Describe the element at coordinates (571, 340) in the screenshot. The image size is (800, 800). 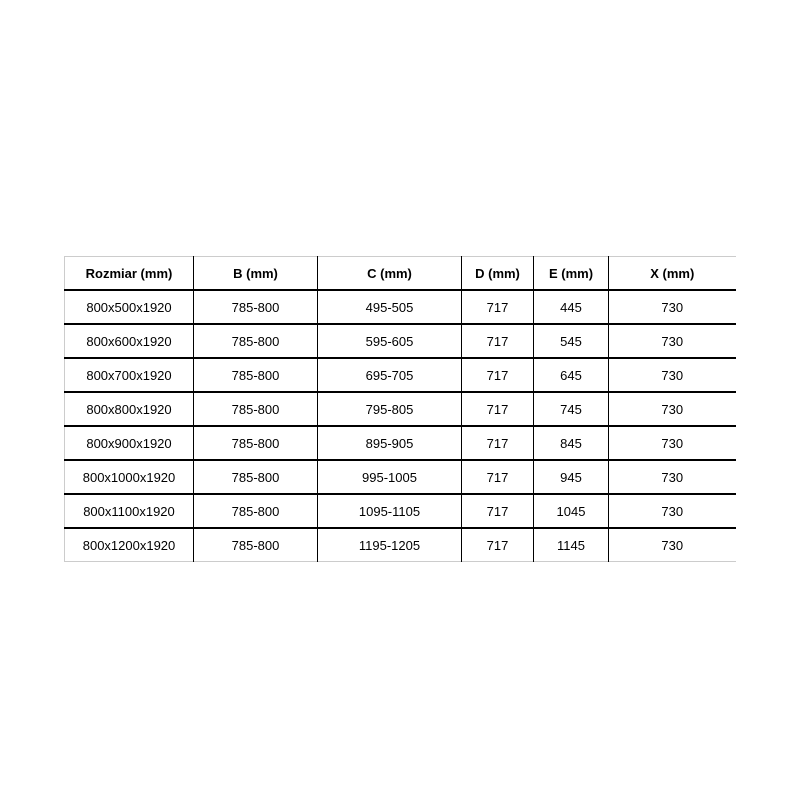
I see `table-cell: 545` at that location.